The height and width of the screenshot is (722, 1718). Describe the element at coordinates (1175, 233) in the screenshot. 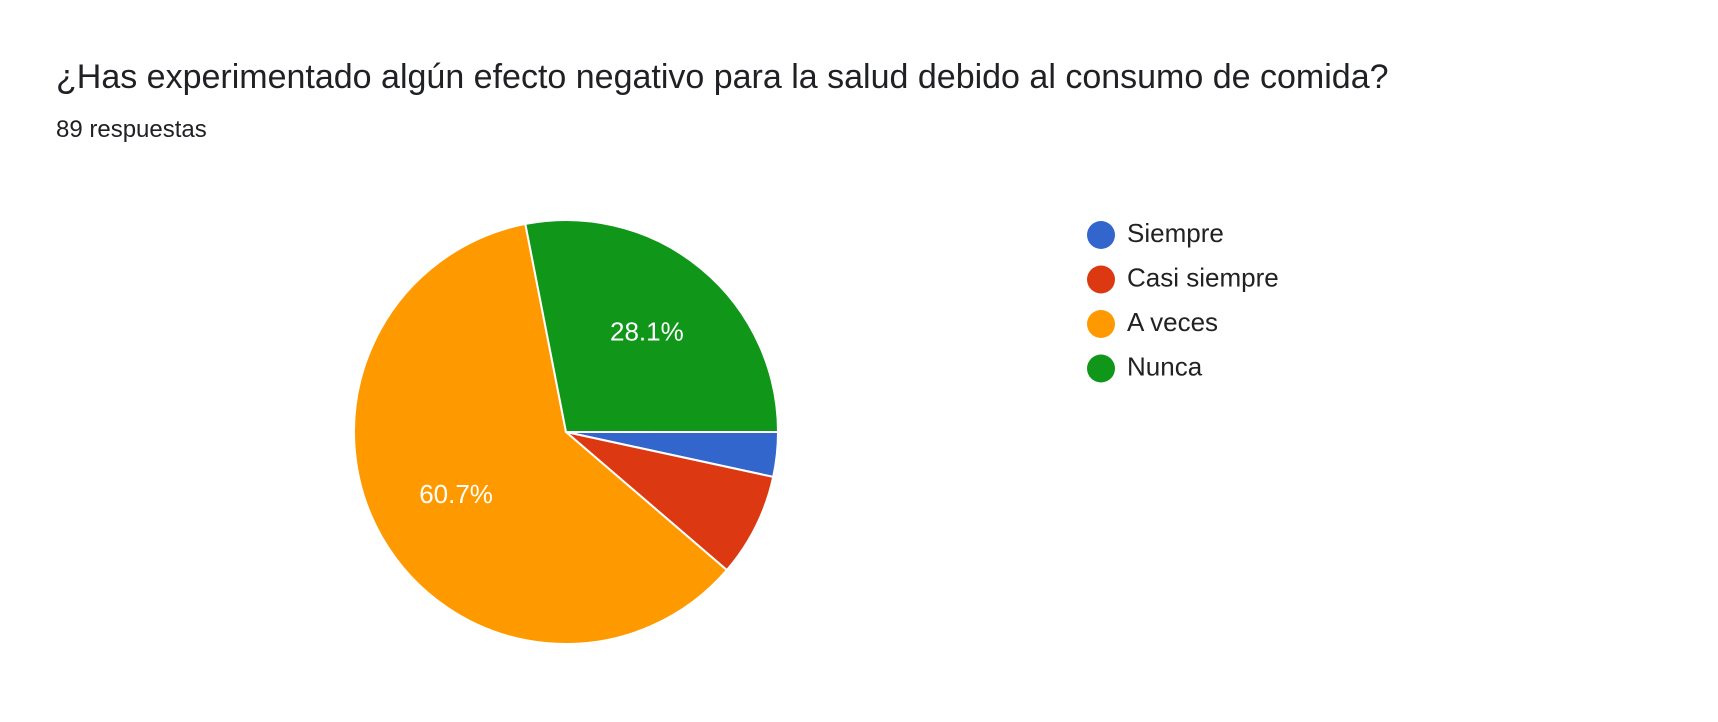

I see `legend-label-siempre: Siempre` at that location.